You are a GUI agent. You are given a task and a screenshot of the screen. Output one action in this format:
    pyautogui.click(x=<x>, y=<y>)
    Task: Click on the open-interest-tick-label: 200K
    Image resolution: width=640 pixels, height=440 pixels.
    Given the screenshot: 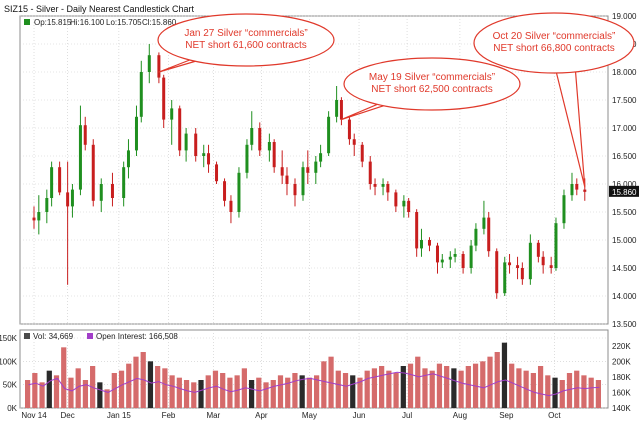 What is the action you would take?
    pyautogui.click(x=621, y=361)
    